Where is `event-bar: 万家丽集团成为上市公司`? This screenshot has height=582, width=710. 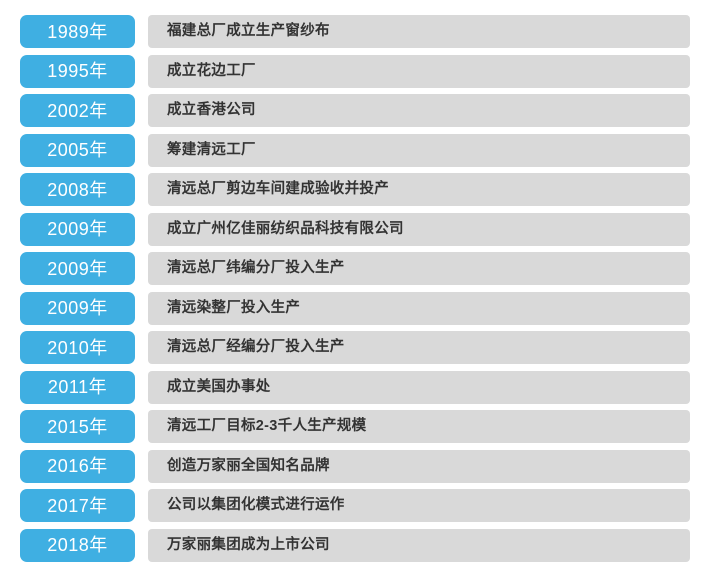
event-bar: 万家丽集团成为上市公司 is located at coordinates (419, 545).